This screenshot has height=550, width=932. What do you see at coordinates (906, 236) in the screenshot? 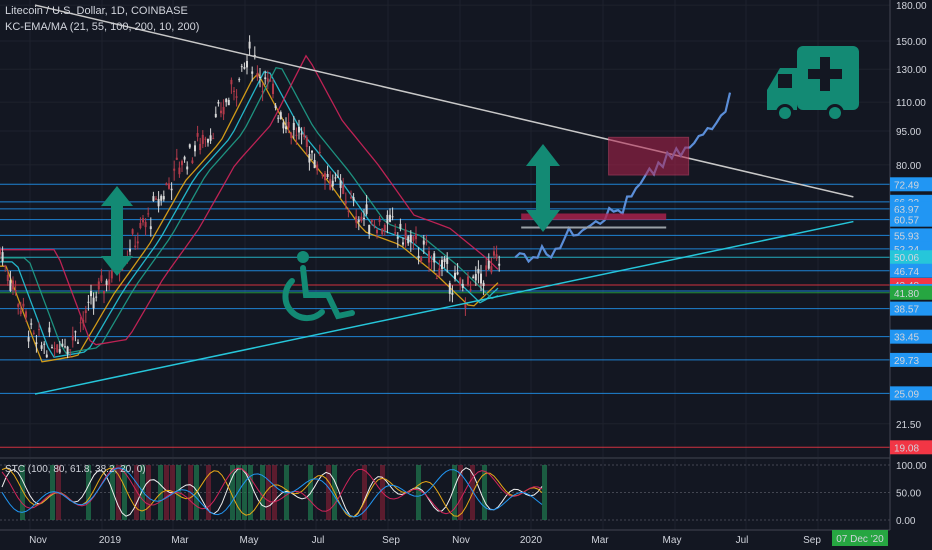
I see `price-level-label: 55.93` at bounding box center [906, 236].